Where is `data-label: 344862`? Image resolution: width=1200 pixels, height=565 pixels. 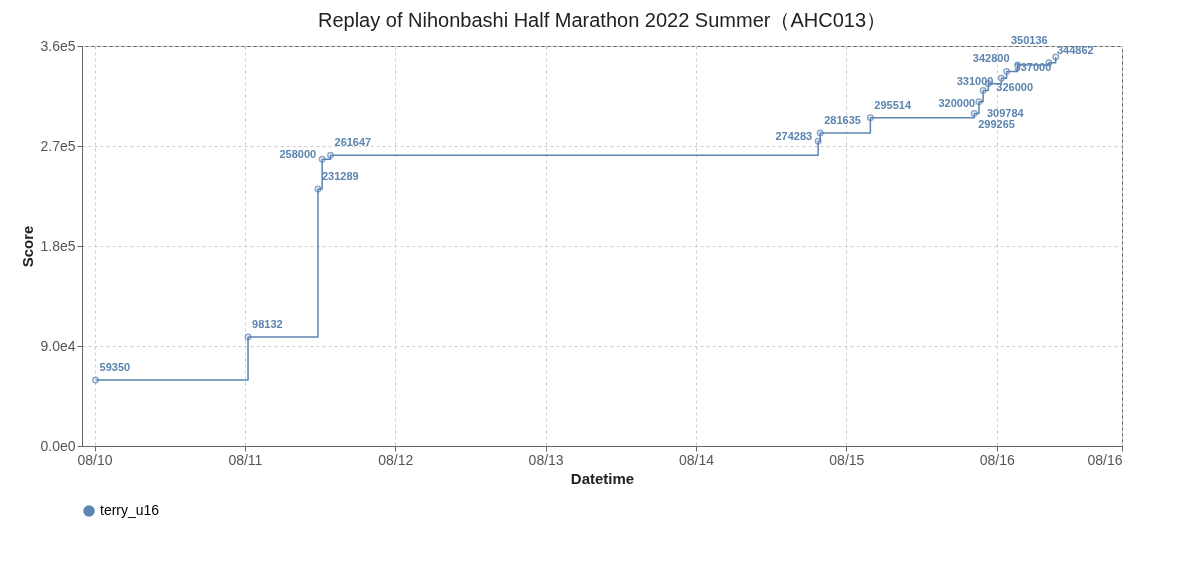 data-label: 344862 is located at coordinates (1075, 49).